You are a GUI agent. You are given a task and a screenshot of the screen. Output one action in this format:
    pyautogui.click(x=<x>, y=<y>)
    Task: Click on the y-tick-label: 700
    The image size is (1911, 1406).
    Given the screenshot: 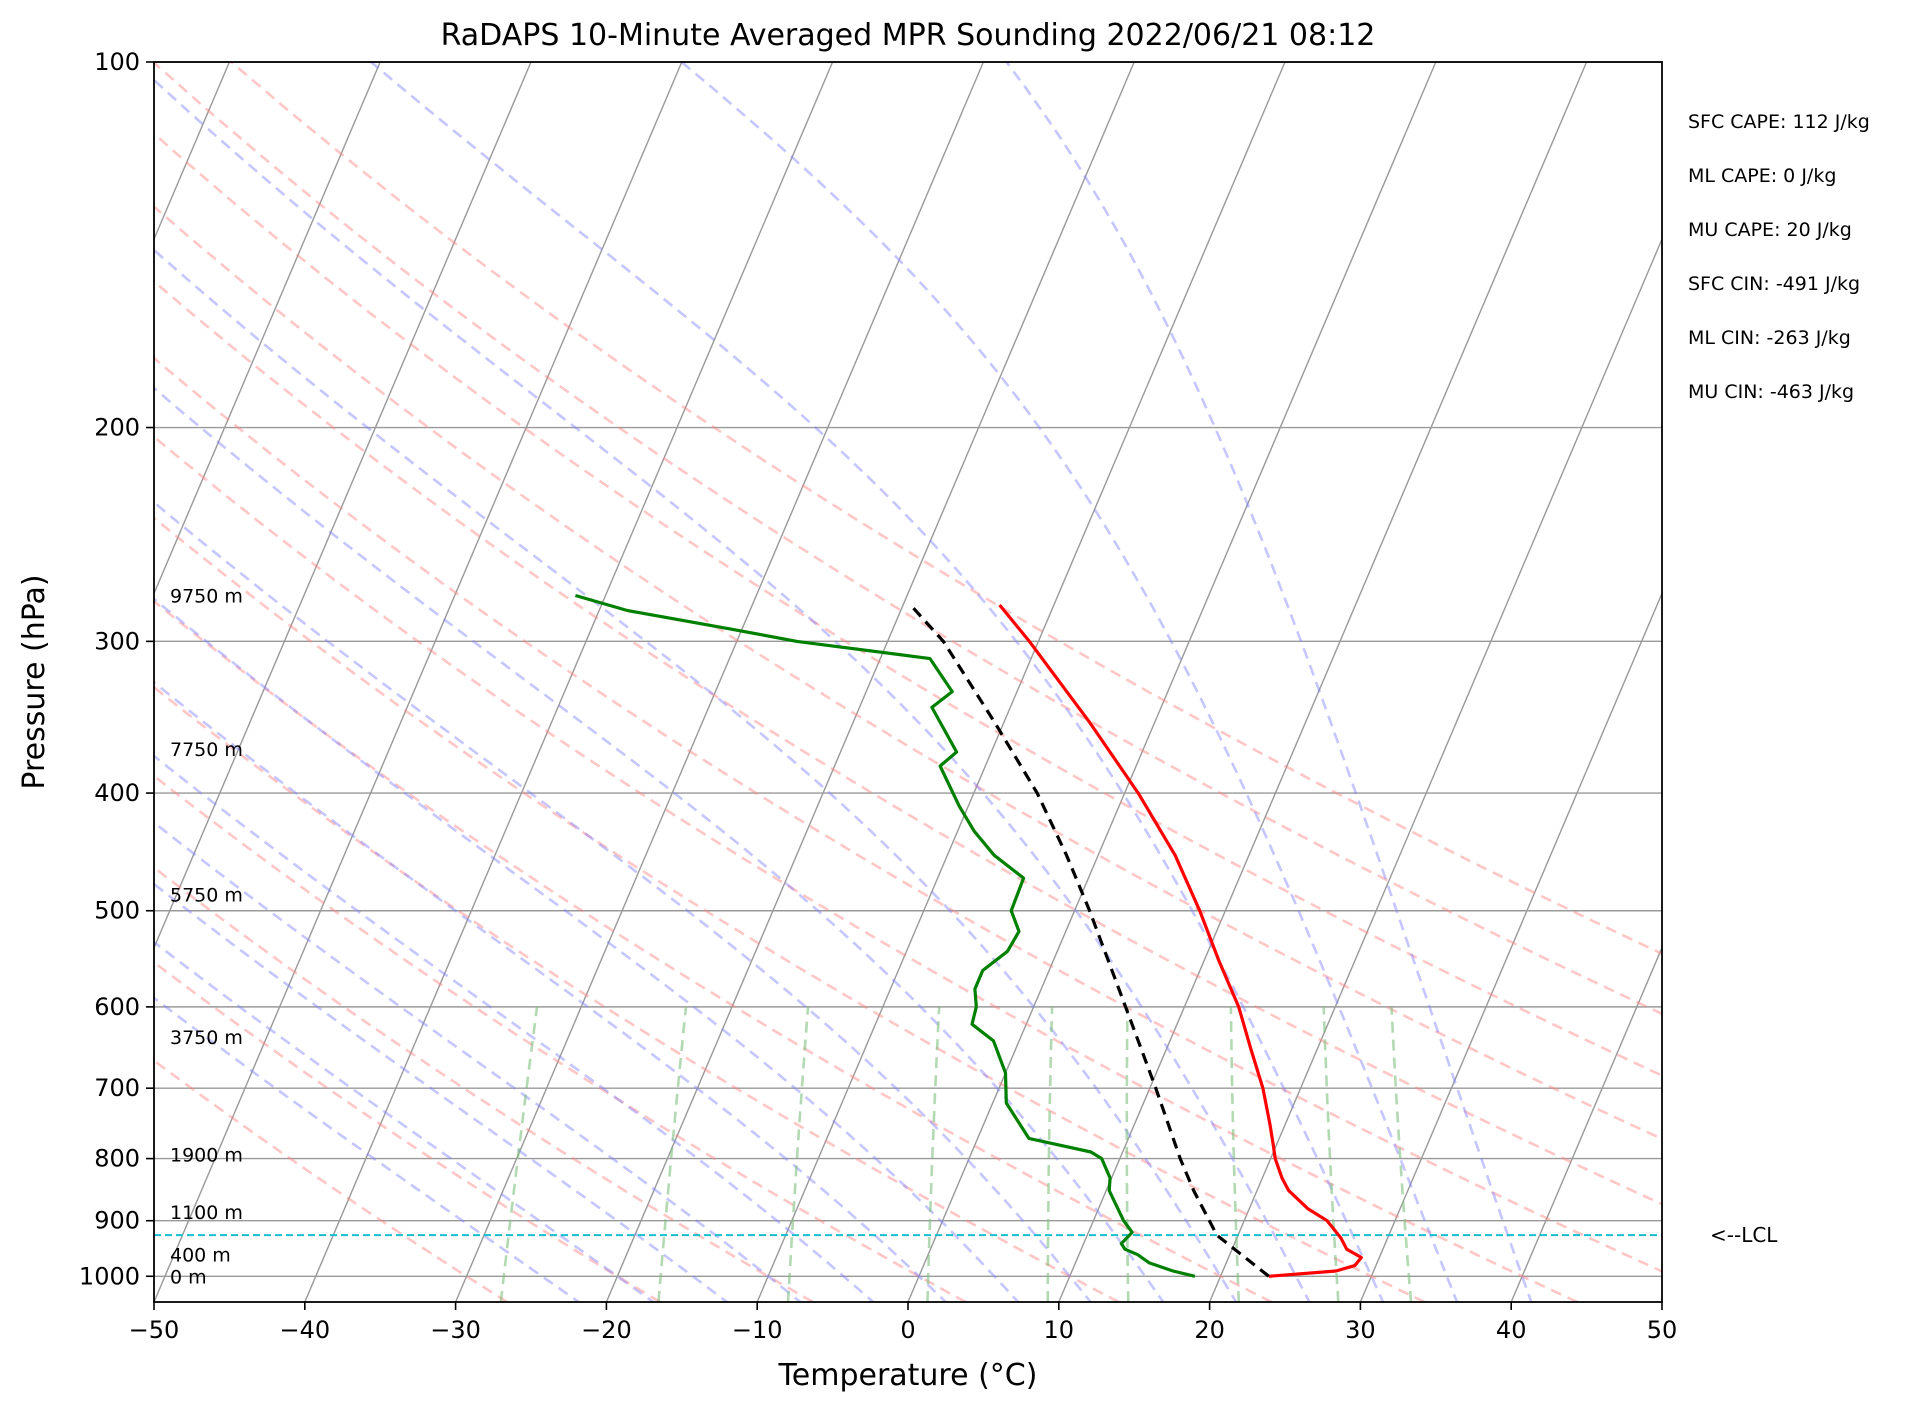 What is the action you would take?
    pyautogui.click(x=117, y=1088)
    